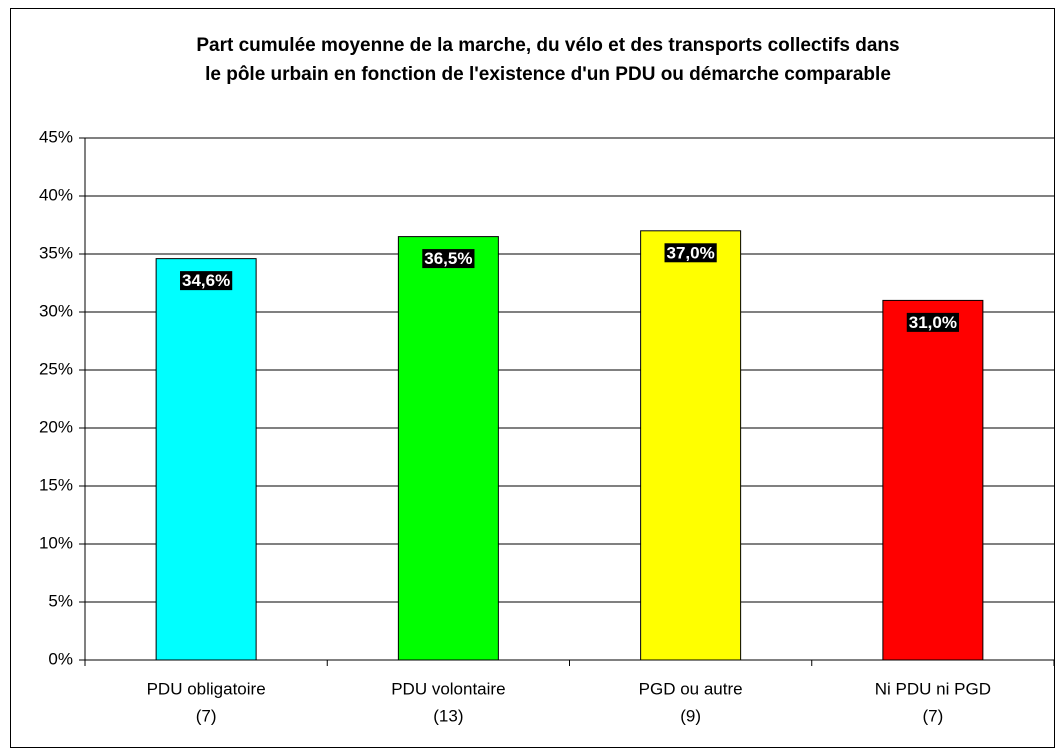 This screenshot has width=1063, height=756. I want to click on value-label: 37,0%, so click(691, 252).